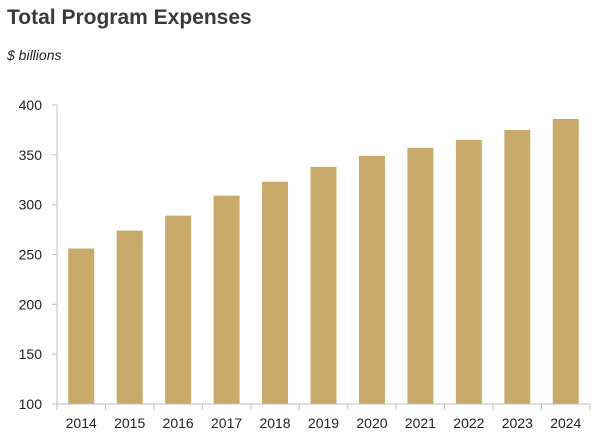  Describe the element at coordinates (31, 105) in the screenshot. I see `y-tick-label: 400` at that location.